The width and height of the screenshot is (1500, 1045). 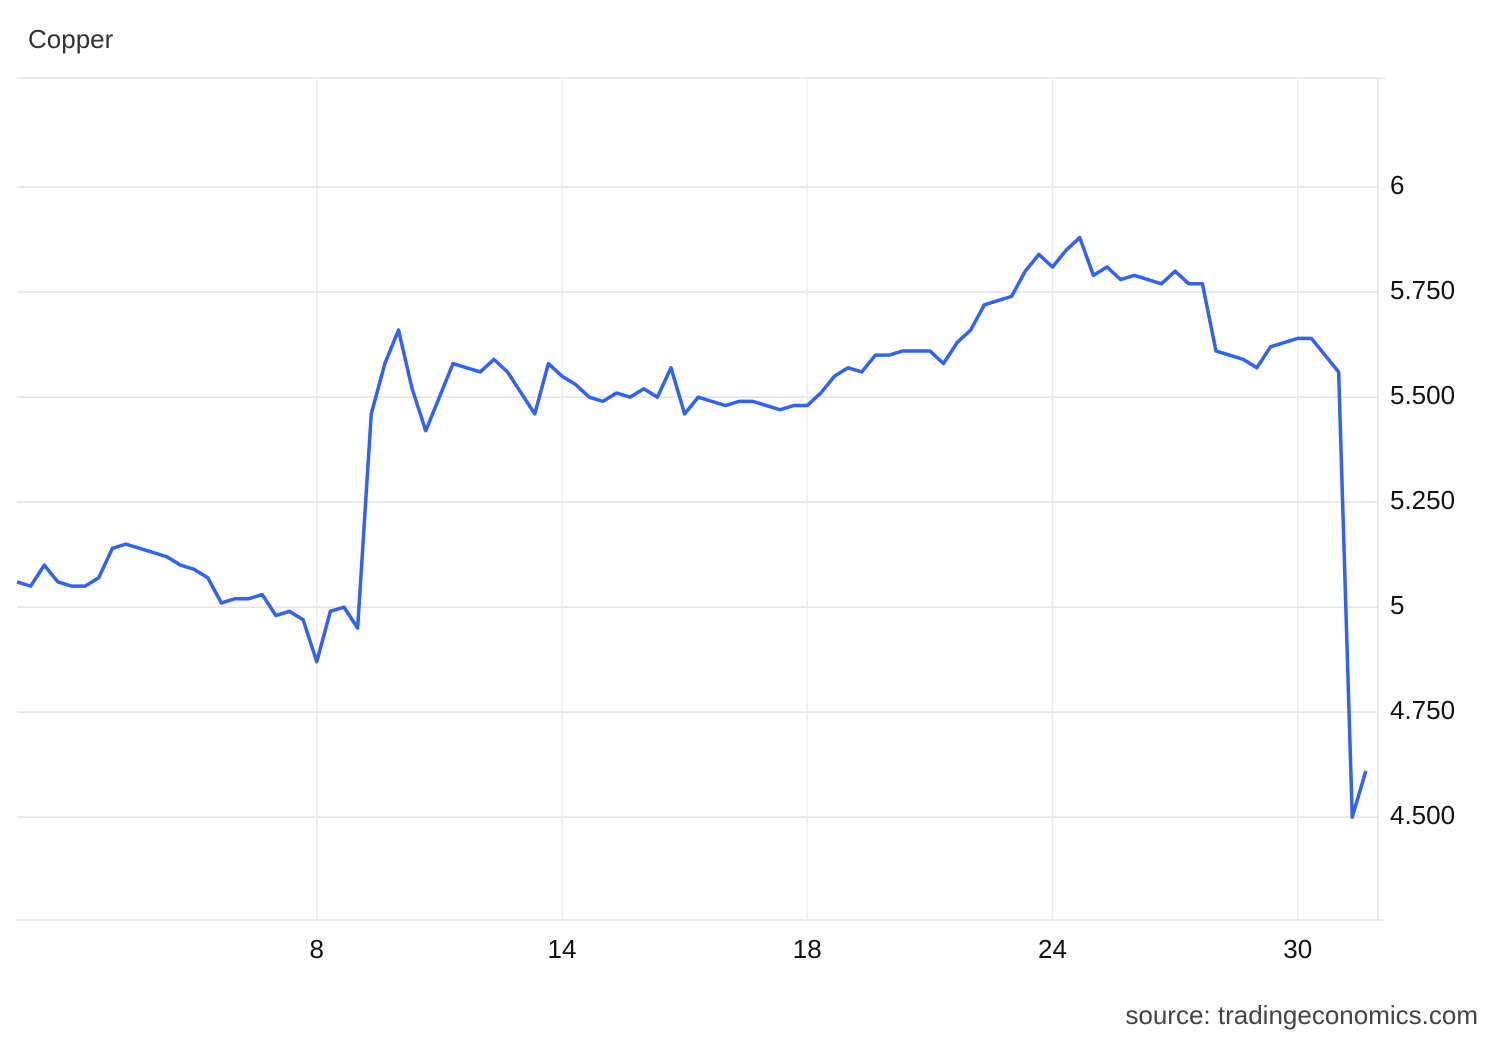 I want to click on chart-title: Copper, so click(x=71, y=39).